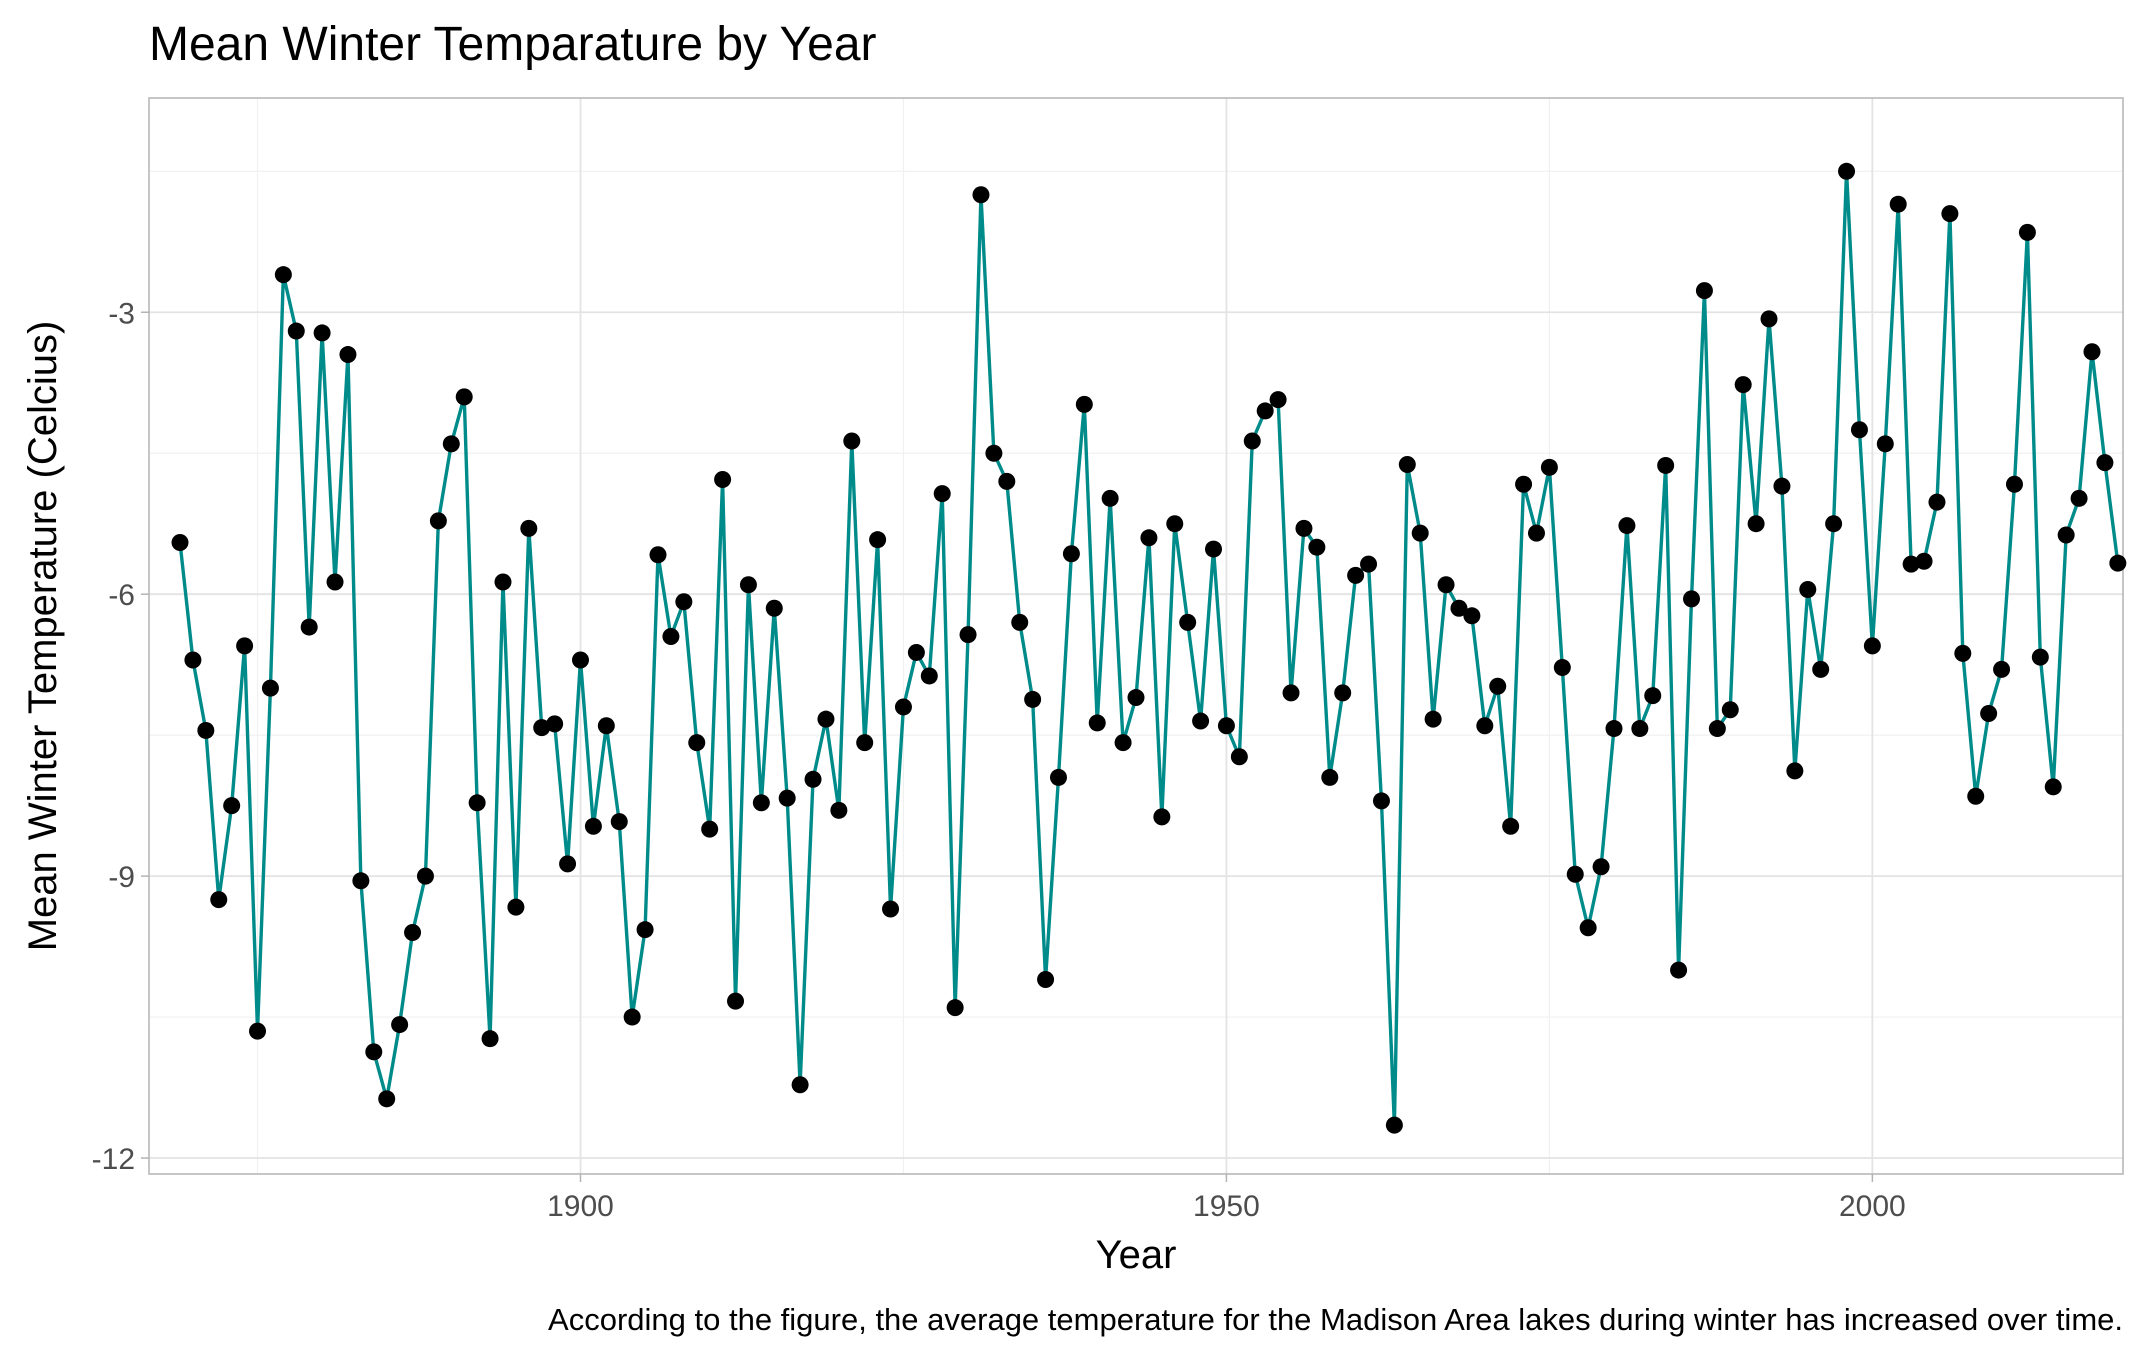 Image resolution: width=2146 pixels, height=1359 pixels. I want to click on x-axis-ticks: 1900 1950 2000, so click(1226, 1198).